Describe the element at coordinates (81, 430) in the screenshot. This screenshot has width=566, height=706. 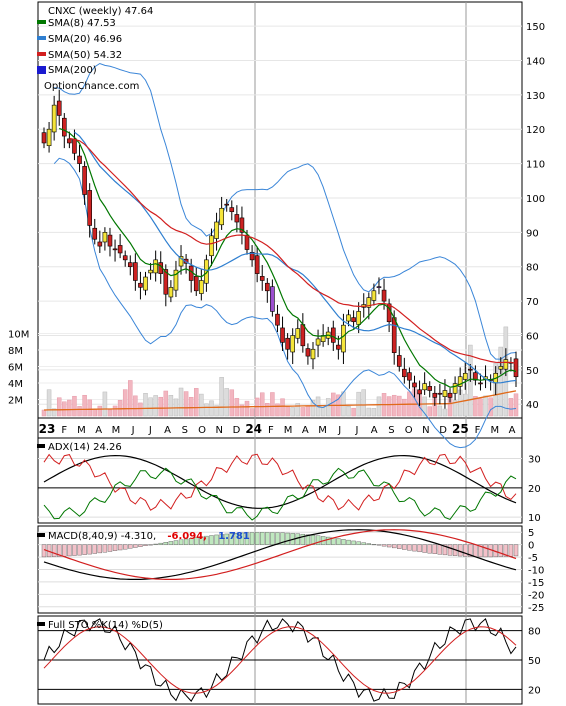
I see `date-tick-label: M` at that location.